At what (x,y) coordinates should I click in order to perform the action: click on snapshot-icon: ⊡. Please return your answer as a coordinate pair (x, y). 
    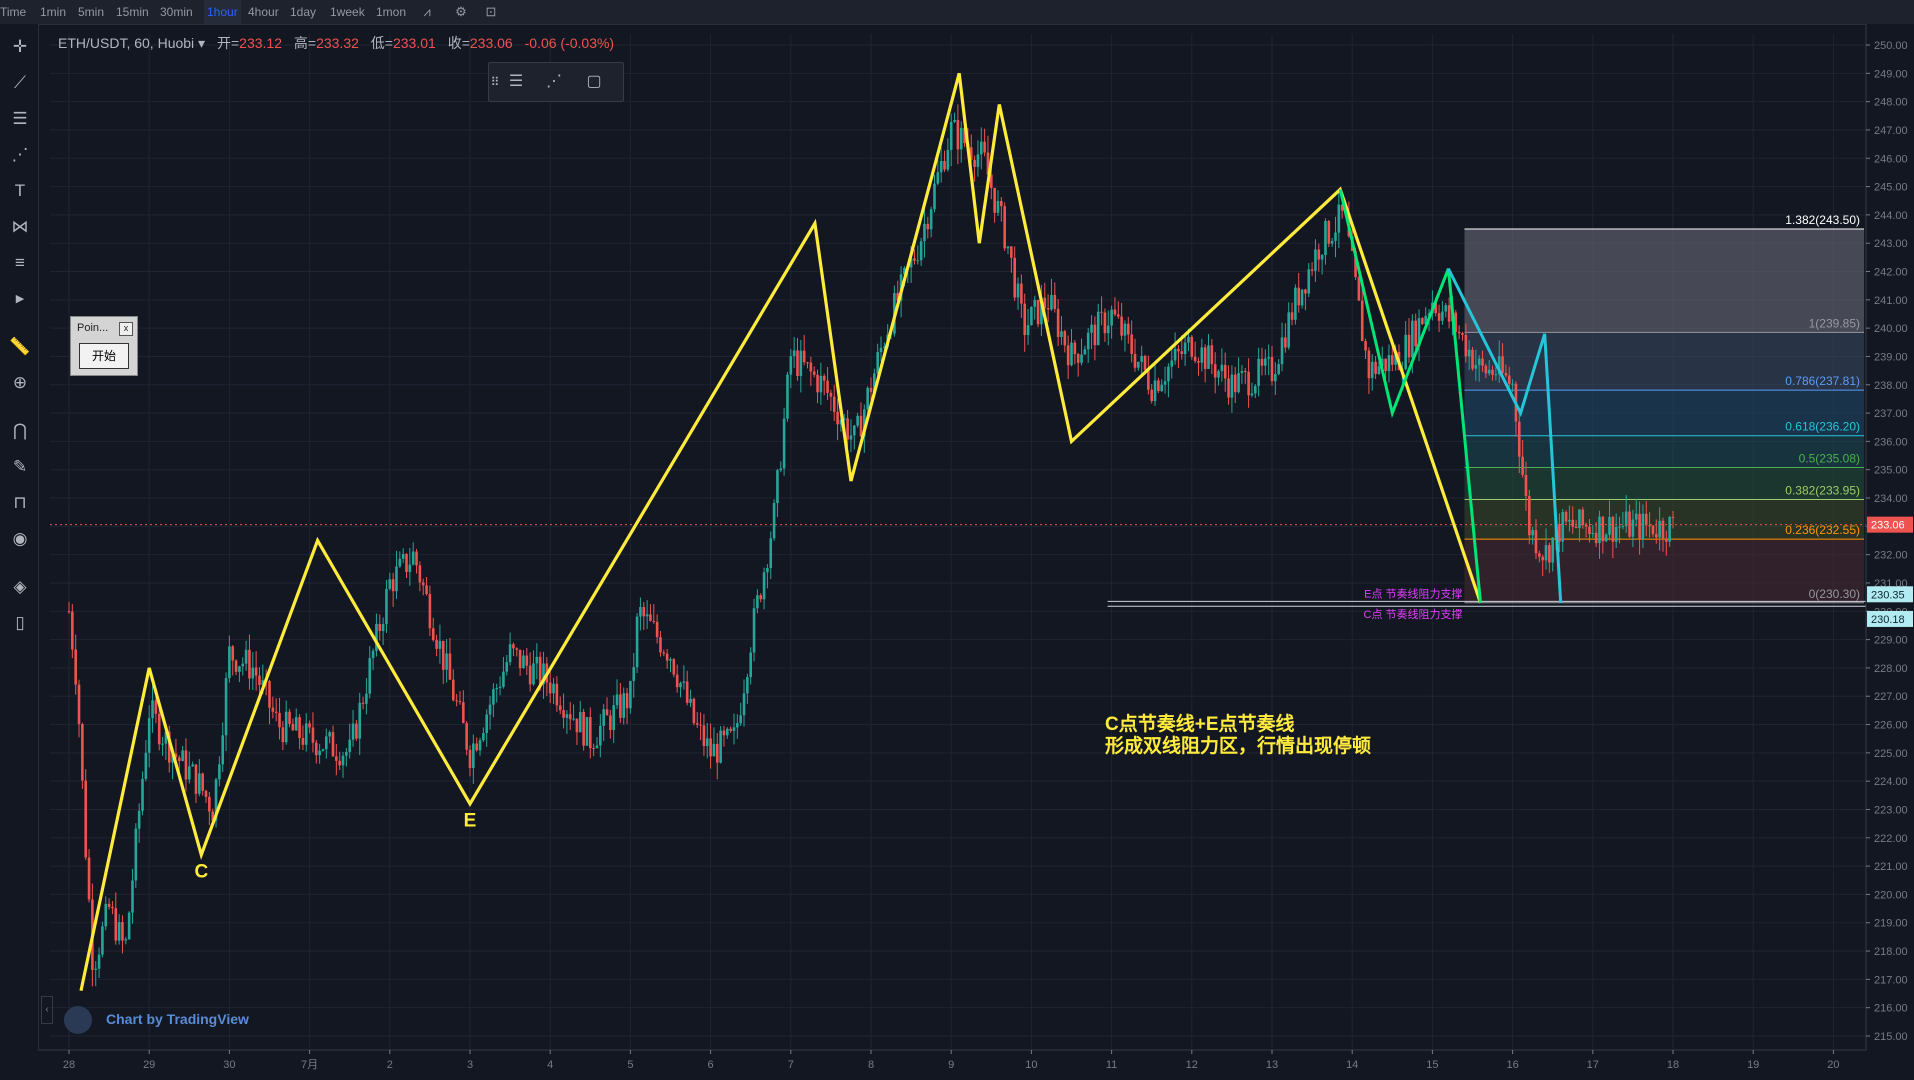
    Looking at the image, I should click on (491, 11).